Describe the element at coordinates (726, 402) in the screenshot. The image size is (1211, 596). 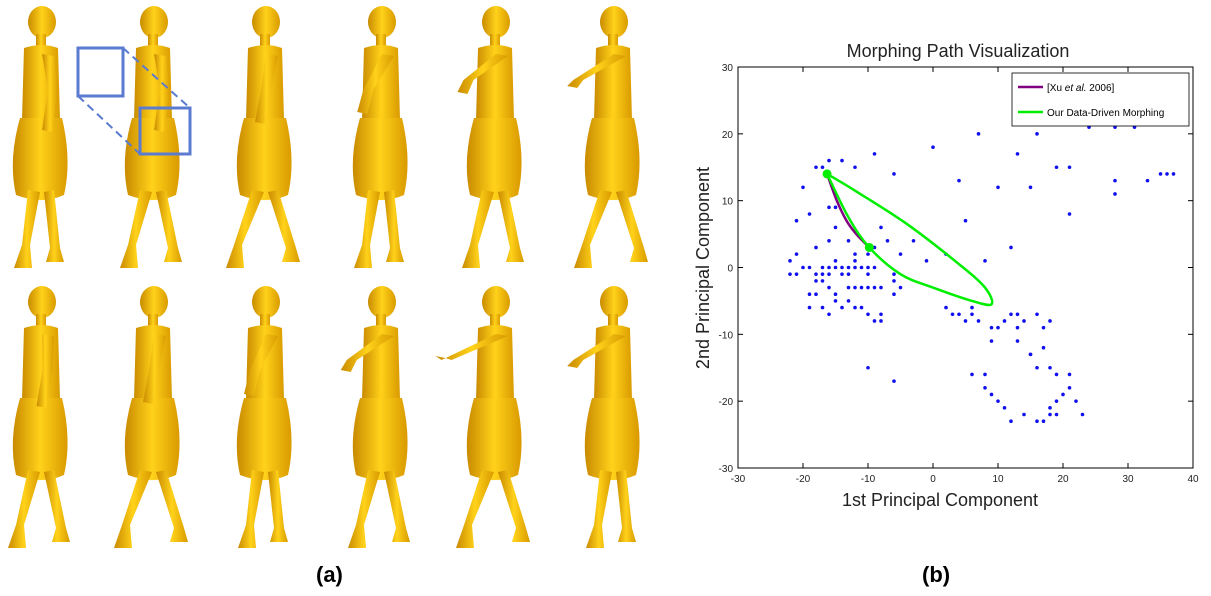
I see `y-tick-label: -20` at that location.